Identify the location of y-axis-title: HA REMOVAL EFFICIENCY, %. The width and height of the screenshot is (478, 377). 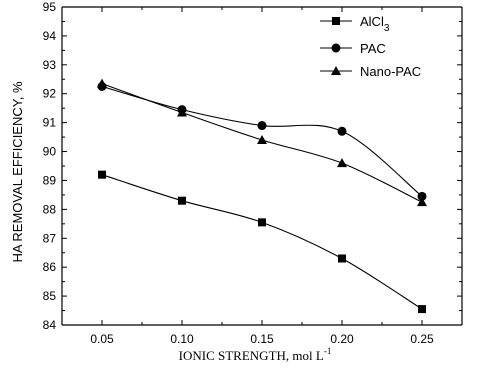
(17, 172).